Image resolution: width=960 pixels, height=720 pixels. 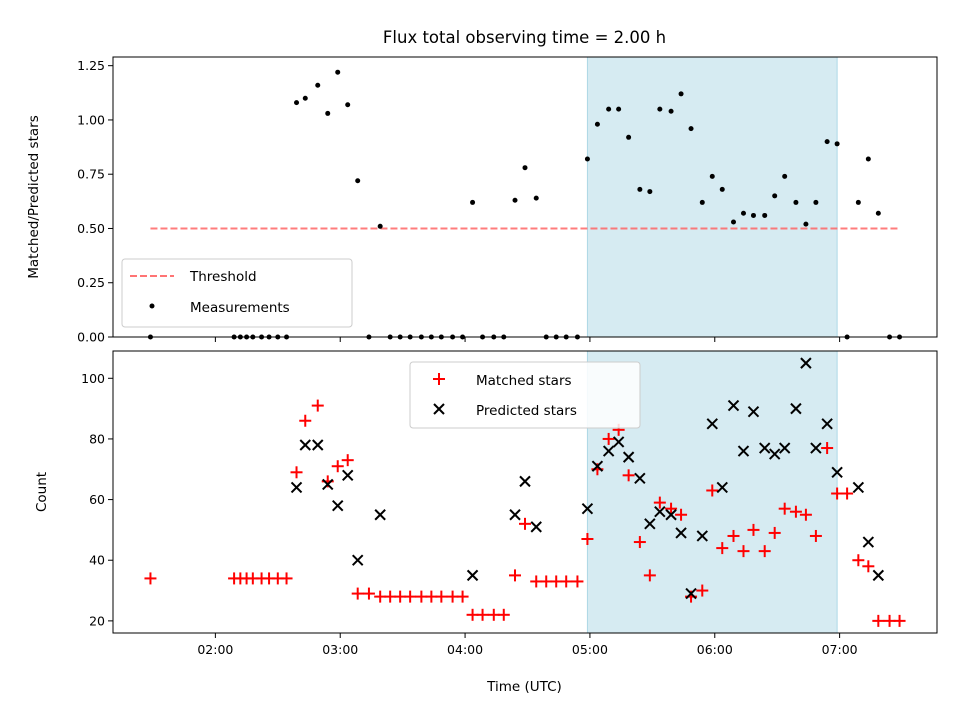 I want to click on ytick-label: 0.50, so click(x=91, y=228).